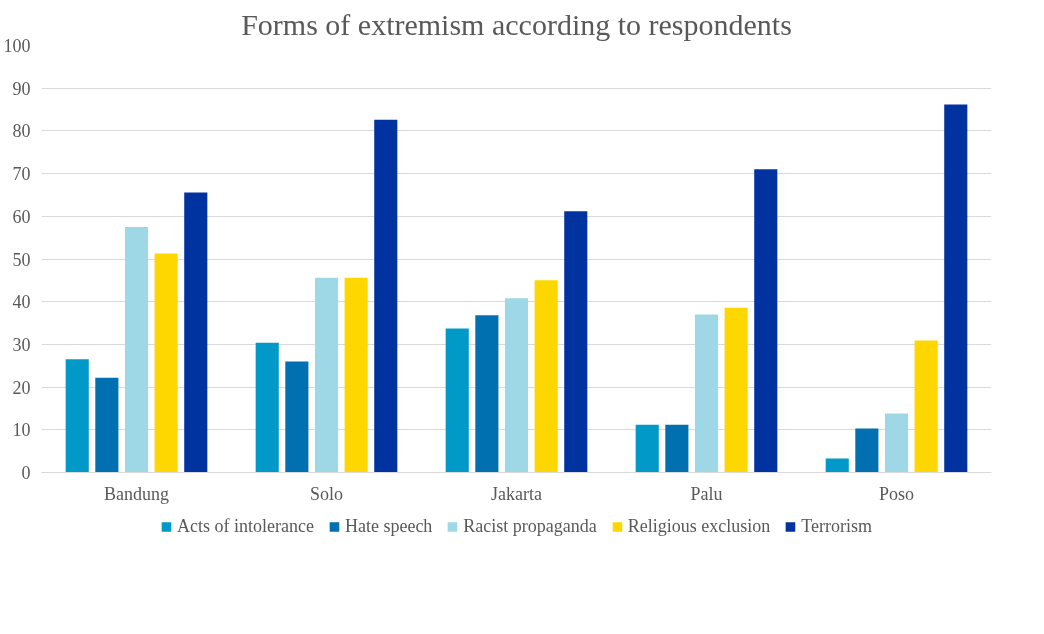 Image resolution: width=1044 pixels, height=634 pixels. What do you see at coordinates (388, 526) in the screenshot?
I see `legend-label: Hate speech` at bounding box center [388, 526].